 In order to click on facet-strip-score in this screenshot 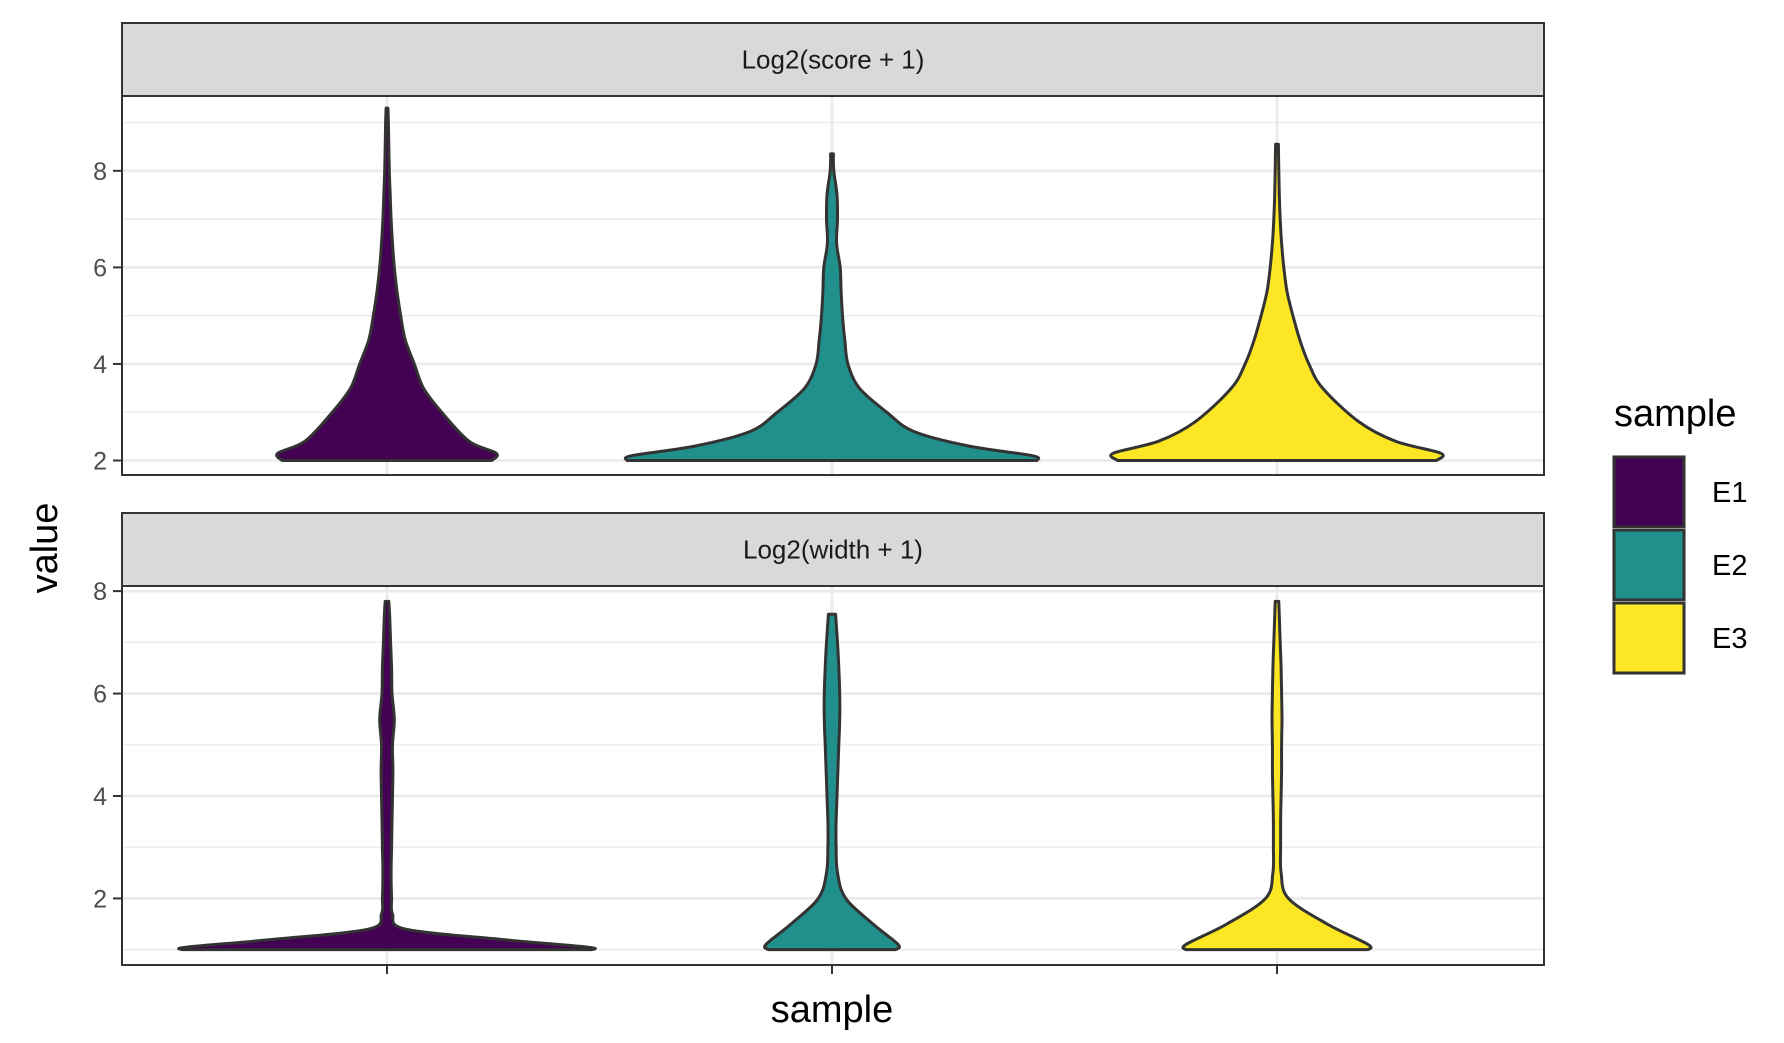, I will do `click(833, 59)`.